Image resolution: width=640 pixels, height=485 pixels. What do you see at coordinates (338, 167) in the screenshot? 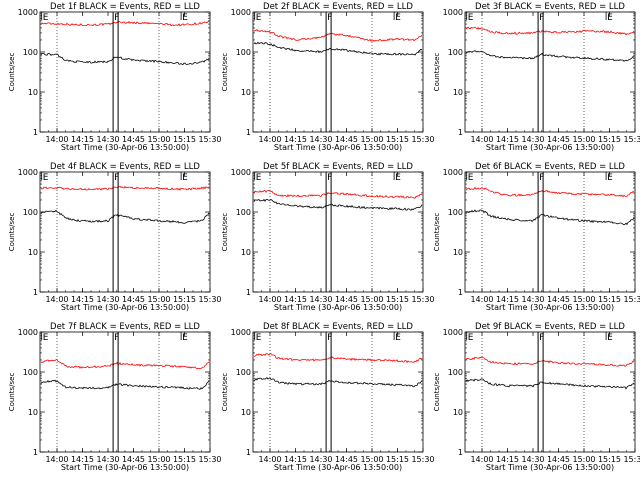
I see `panel-title: Det 5f BLACK = Events, RED = LLD` at bounding box center [338, 167].